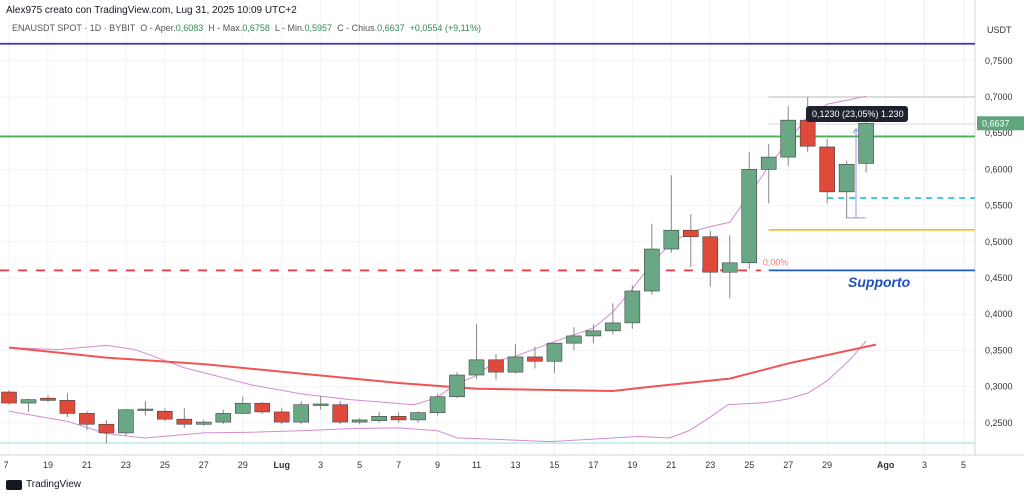  What do you see at coordinates (924, 465) in the screenshot?
I see `x-tick-label: 3` at bounding box center [924, 465].